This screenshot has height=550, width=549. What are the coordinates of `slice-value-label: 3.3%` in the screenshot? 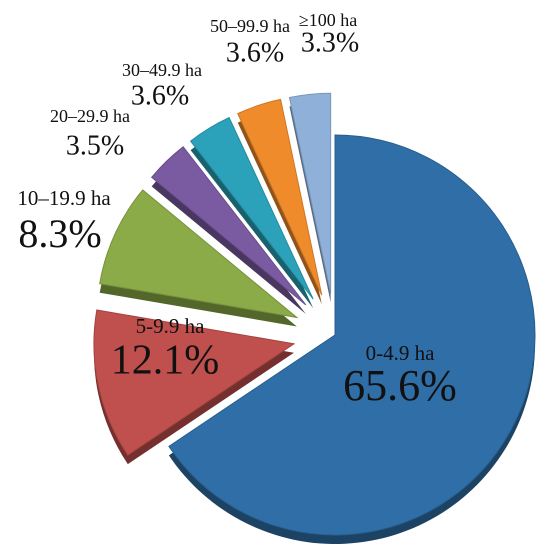 It's located at (330, 42).